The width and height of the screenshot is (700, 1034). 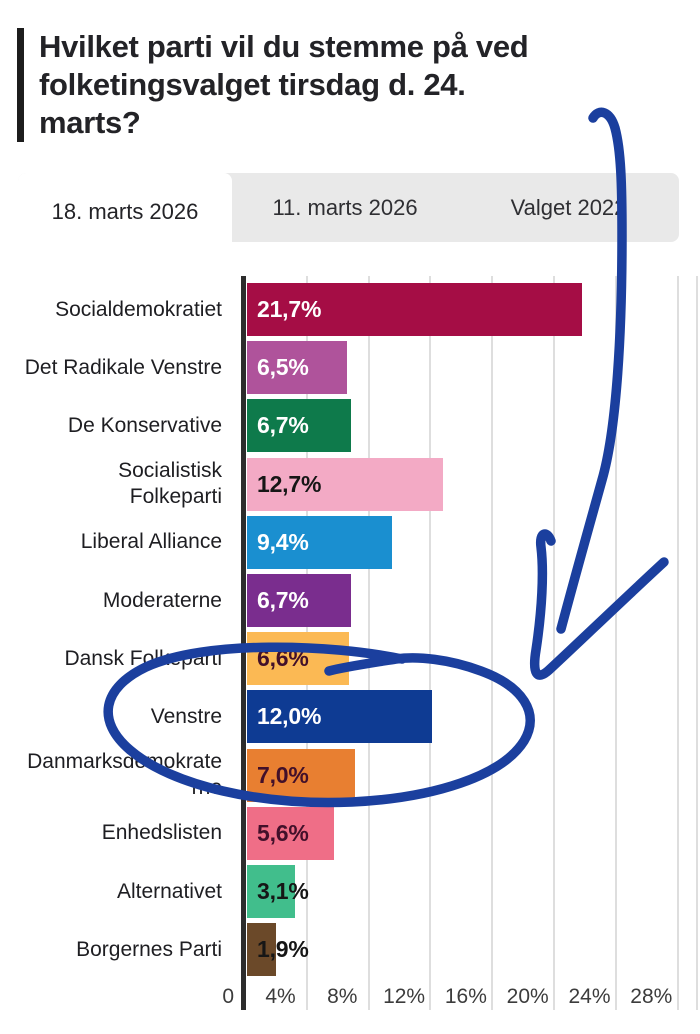 I want to click on x-tick-label: 28%, so click(x=651, y=996).